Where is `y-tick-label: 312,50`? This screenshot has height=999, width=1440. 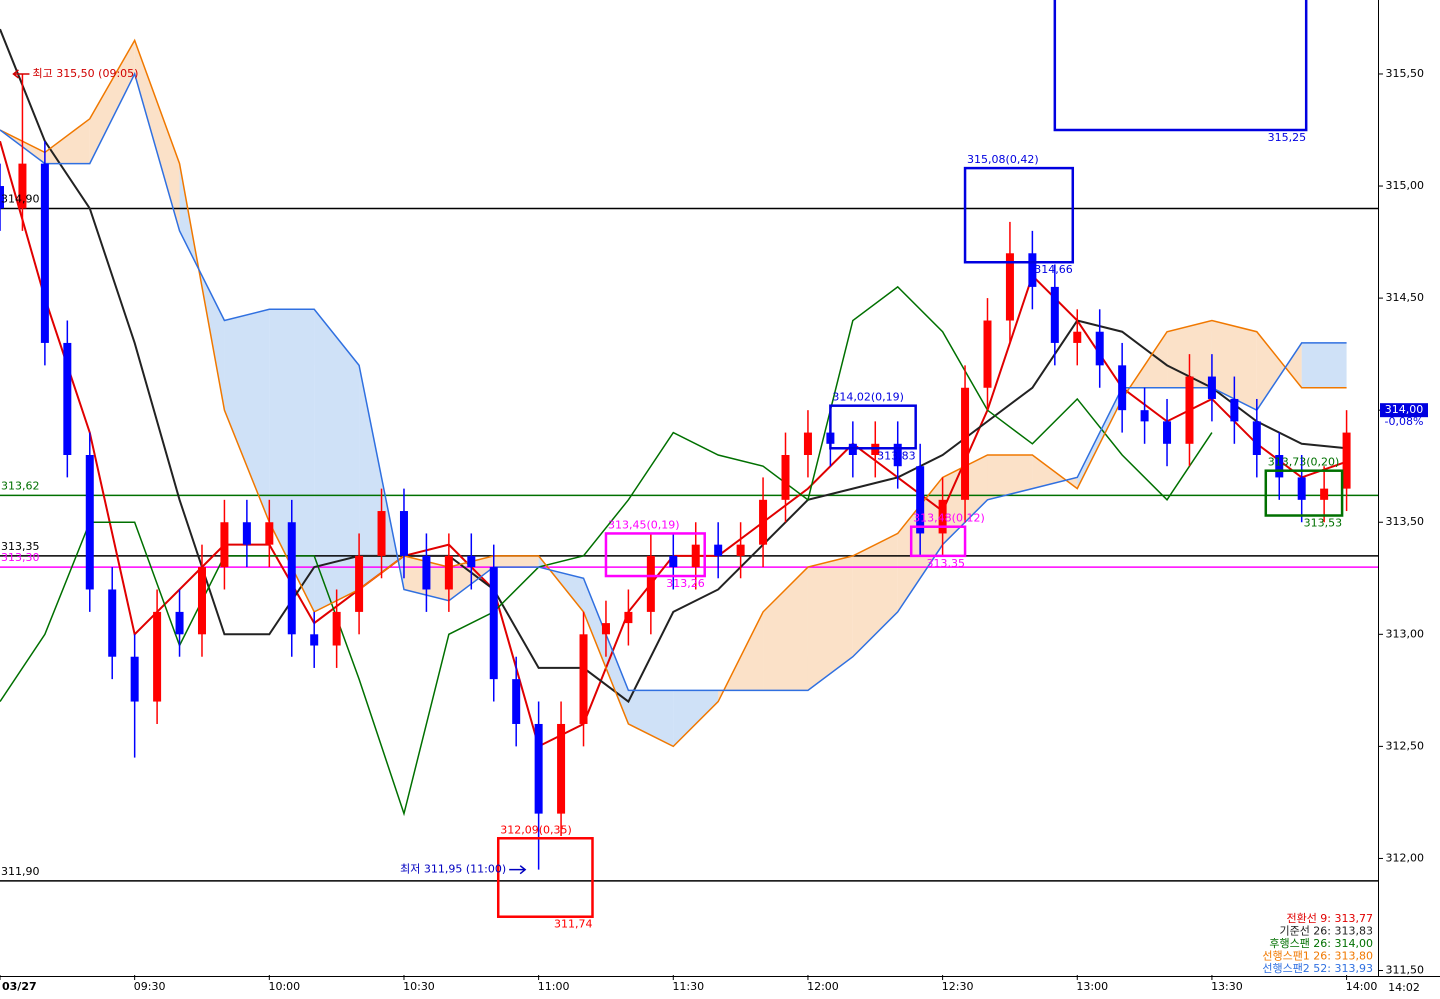 y-tick-label: 312,50 is located at coordinates (1405, 745).